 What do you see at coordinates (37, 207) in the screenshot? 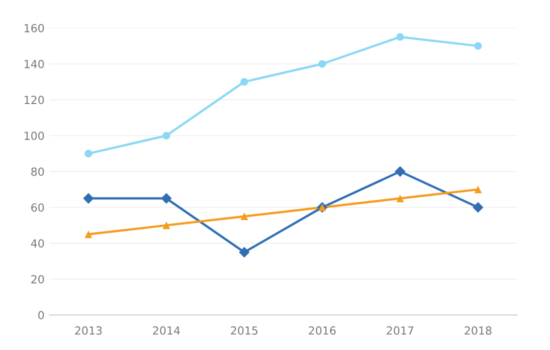
I see `y-tick-label: 60` at bounding box center [37, 207].